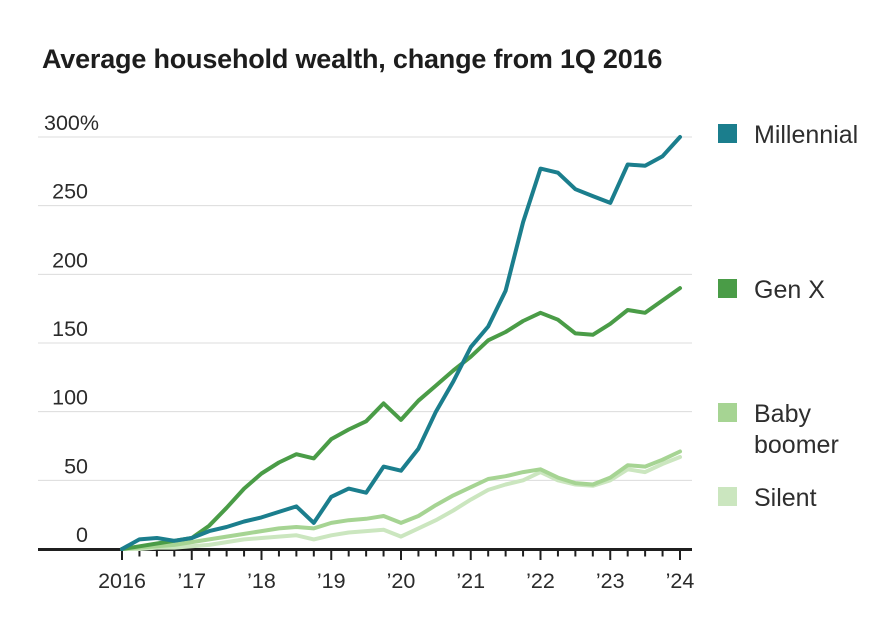 Image resolution: width=890 pixels, height=626 pixels. I want to click on legend-item-genx: Gen X, so click(791, 290).